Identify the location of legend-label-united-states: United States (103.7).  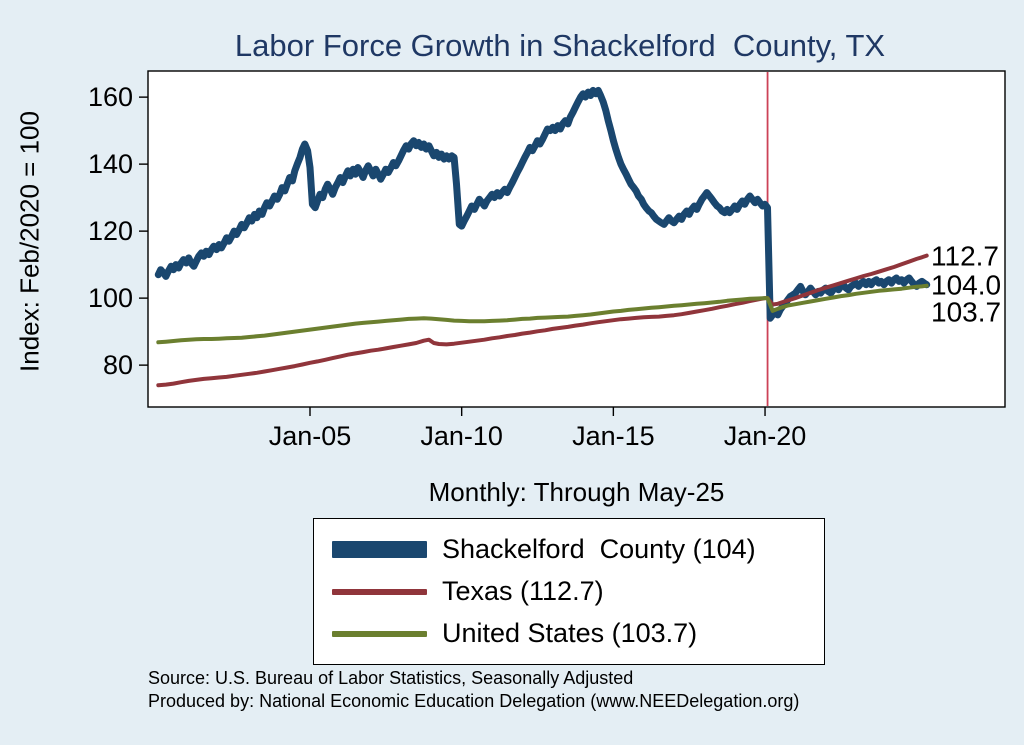
(570, 633).